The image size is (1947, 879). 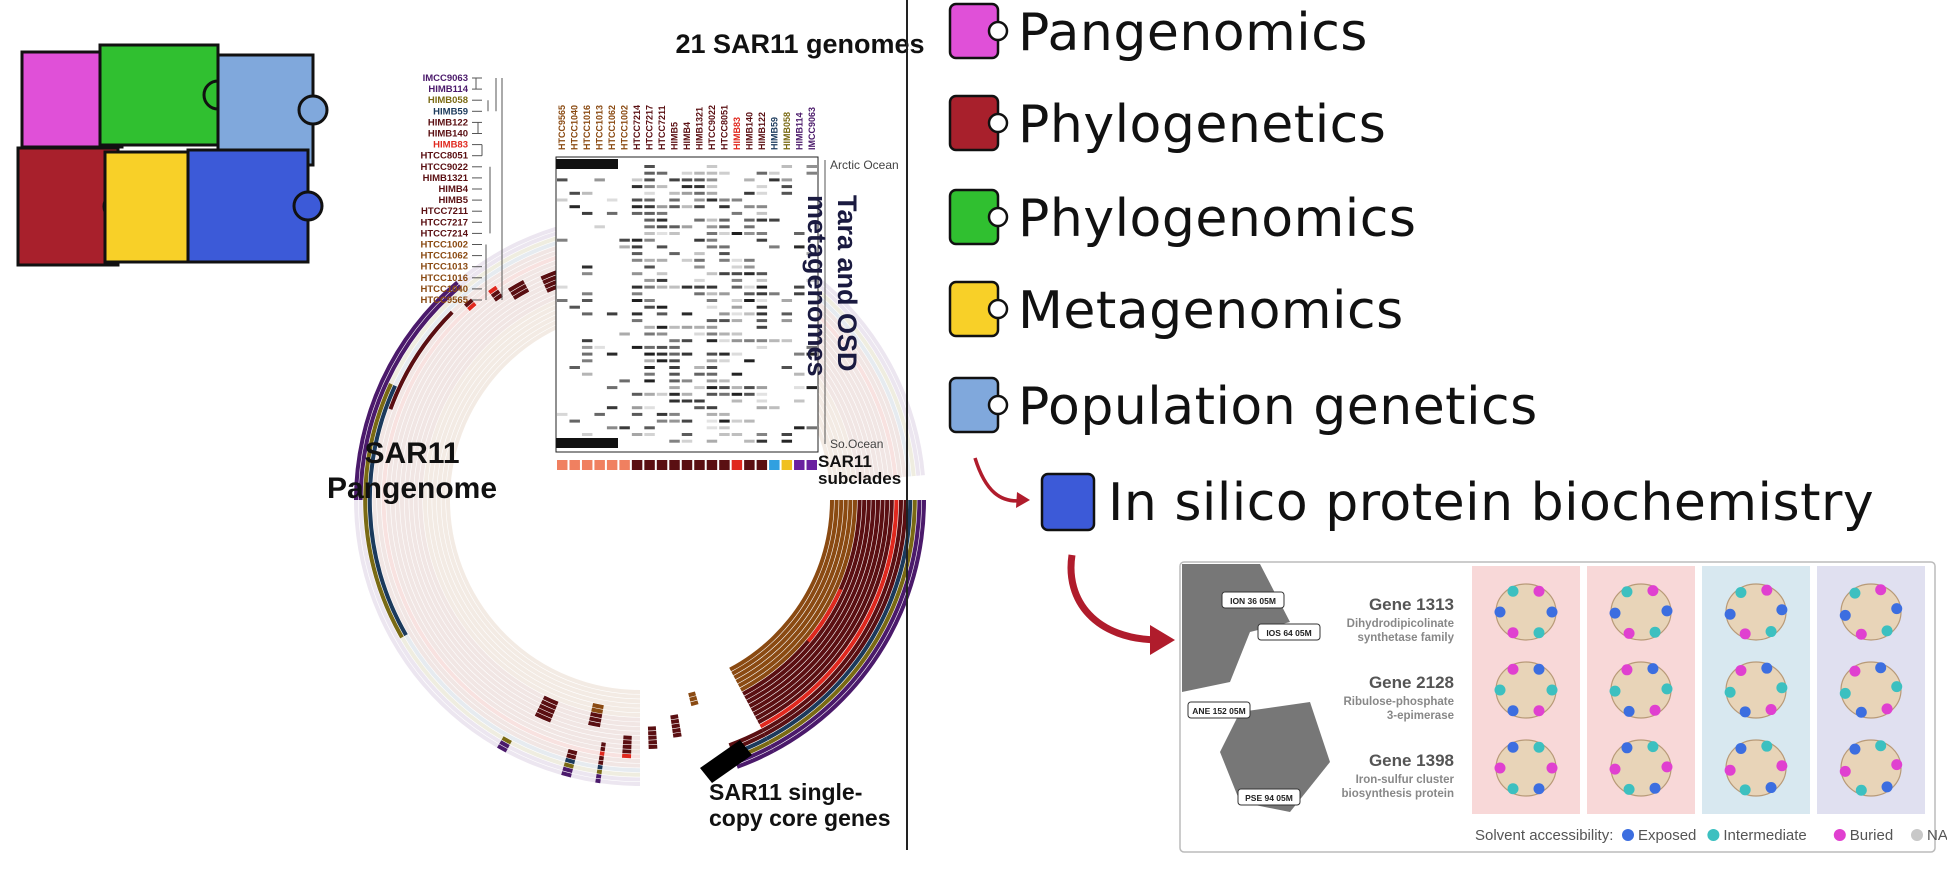 What do you see at coordinates (1420, 716) in the screenshot?
I see `gene-description: 3-epimerase` at bounding box center [1420, 716].